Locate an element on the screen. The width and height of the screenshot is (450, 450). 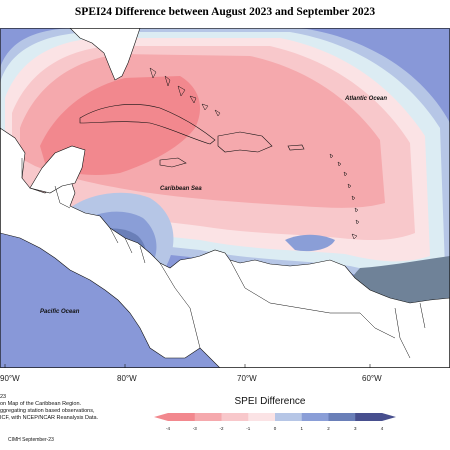
legend-tick-label: 1 is located at coordinates (301, 428).